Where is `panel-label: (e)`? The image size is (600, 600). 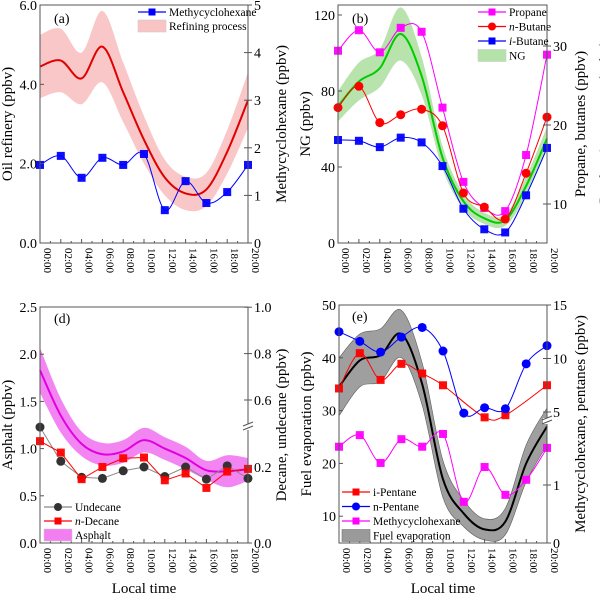
panel-label: (e) is located at coordinates (360, 317).